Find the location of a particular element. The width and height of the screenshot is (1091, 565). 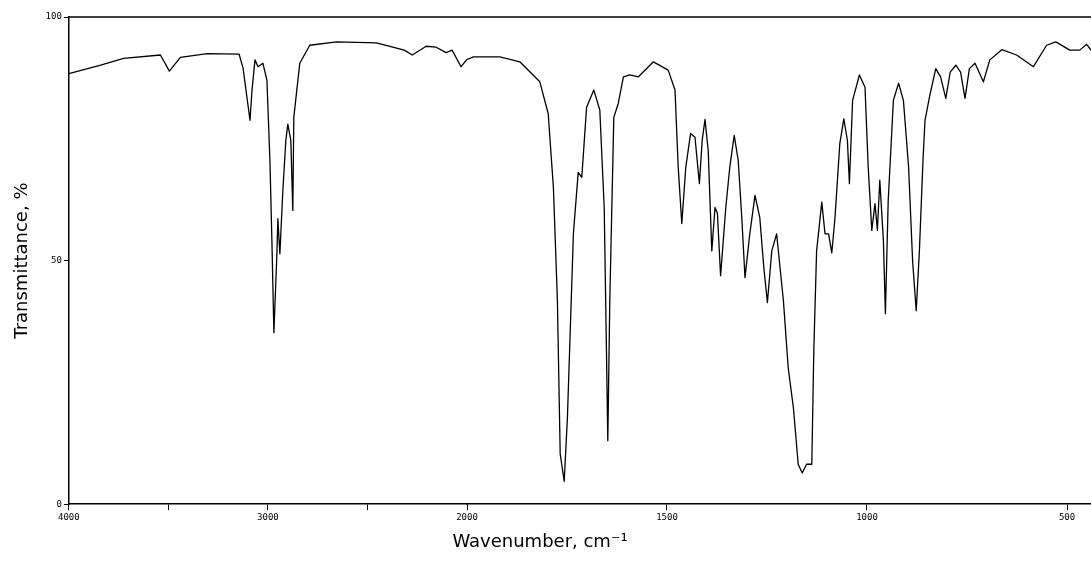

y-tick-label: 0 is located at coordinates (59, 503).